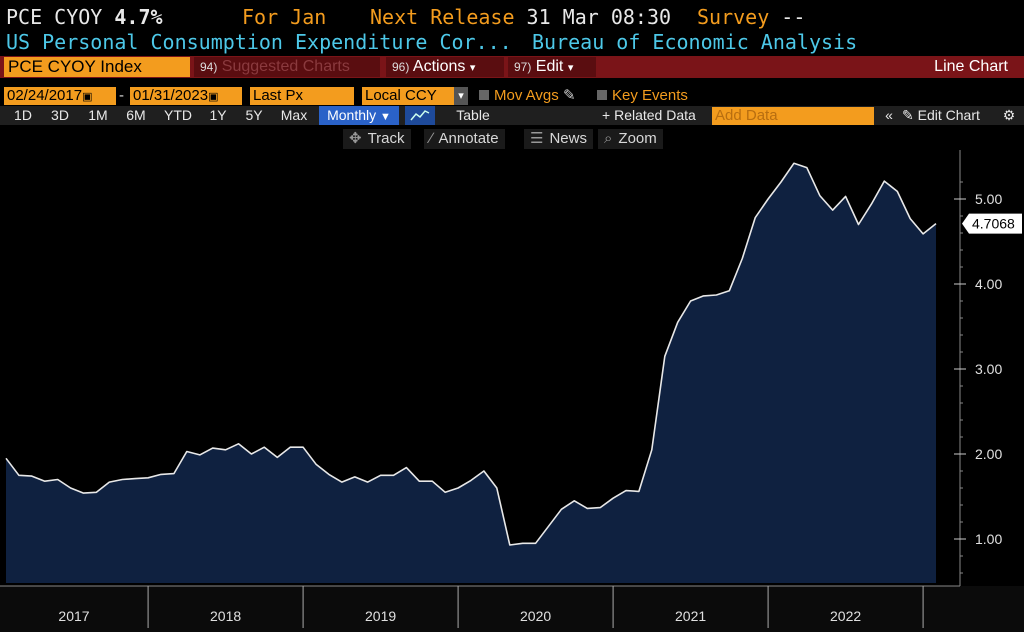 This screenshot has height=632, width=1024. Describe the element at coordinates (690, 616) in the screenshot. I see `x-tick-label: 2021` at that location.